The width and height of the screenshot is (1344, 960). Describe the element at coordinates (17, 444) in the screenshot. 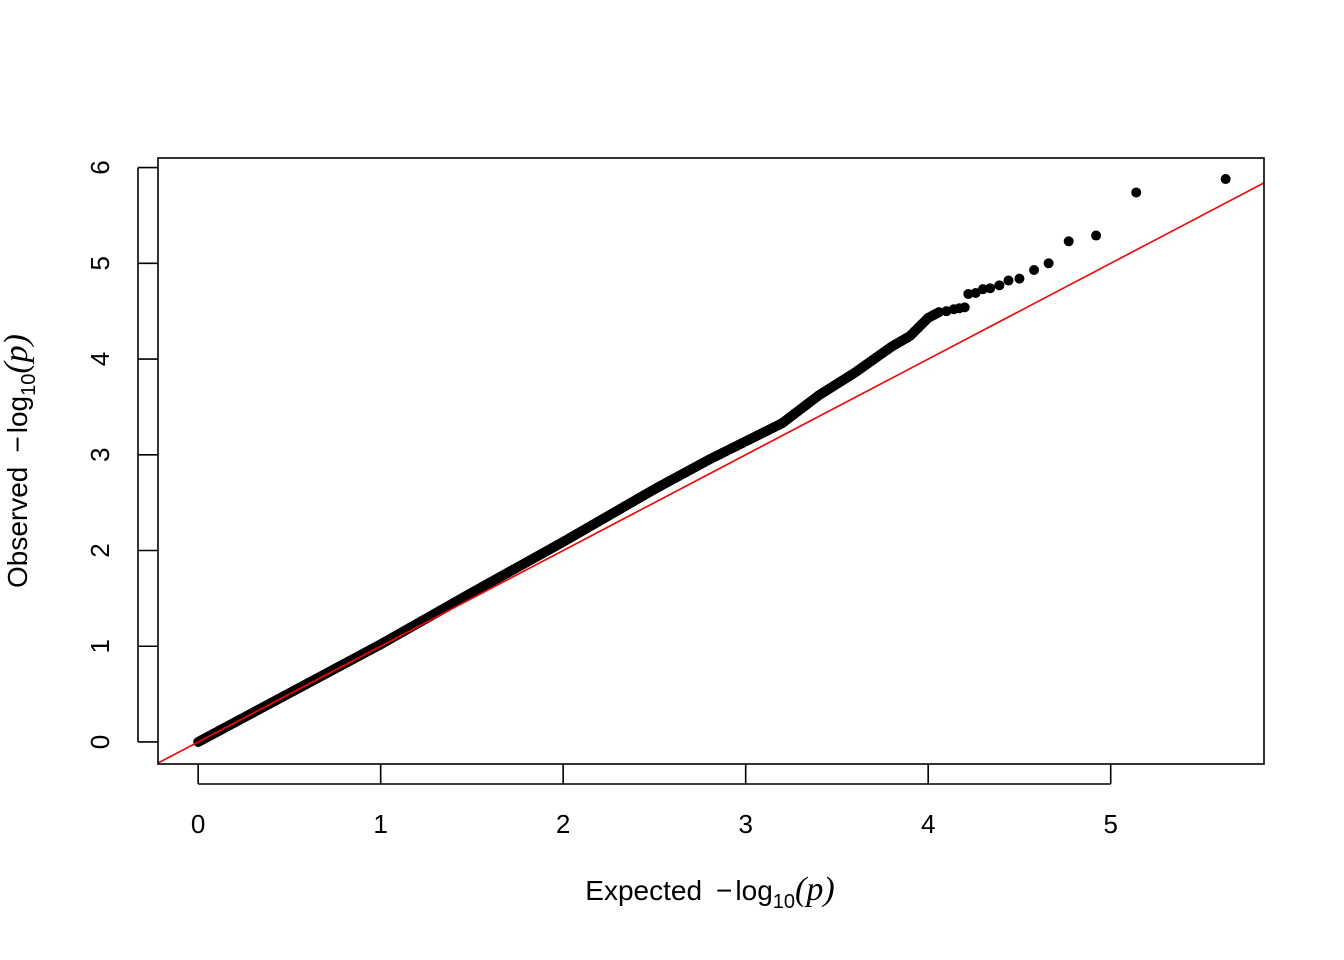

I see `y-axis-label-minus: −` at that location.